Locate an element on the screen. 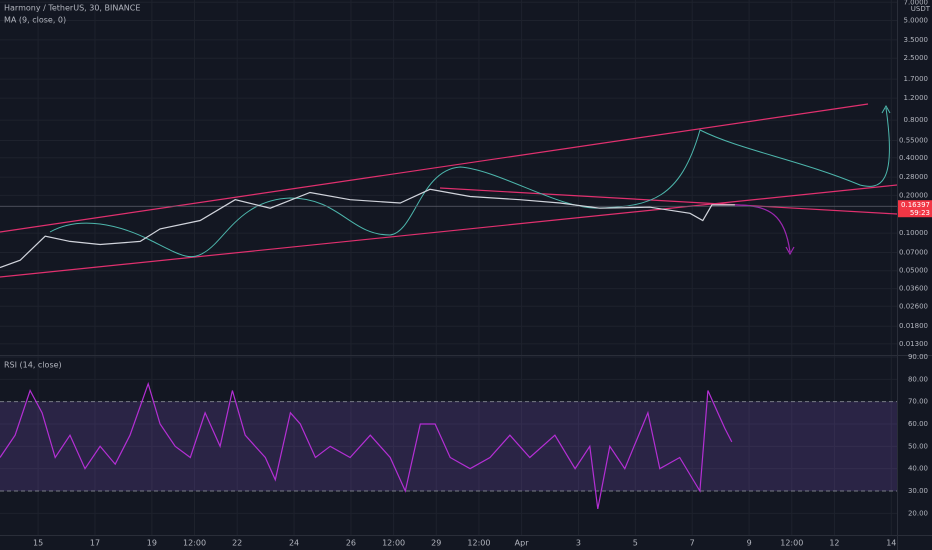  y-tick-label: 20.00 is located at coordinates (918, 513).